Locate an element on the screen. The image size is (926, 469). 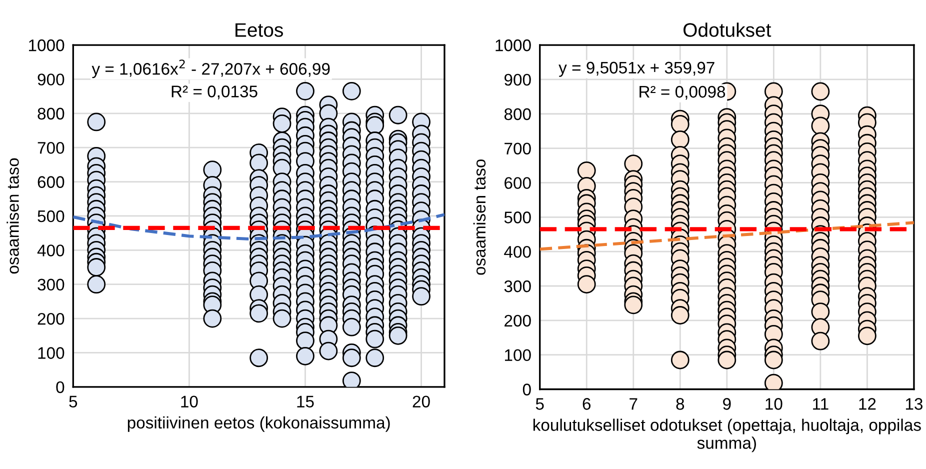
x-tick-label: 7 is located at coordinates (634, 404).